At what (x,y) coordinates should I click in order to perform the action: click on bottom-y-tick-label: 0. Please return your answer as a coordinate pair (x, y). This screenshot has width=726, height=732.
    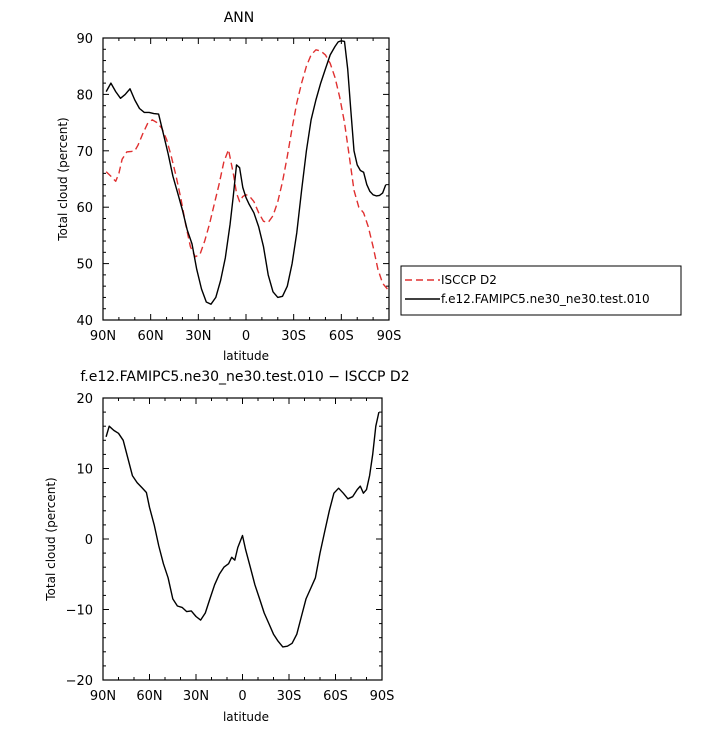
    Looking at the image, I should click on (89, 540).